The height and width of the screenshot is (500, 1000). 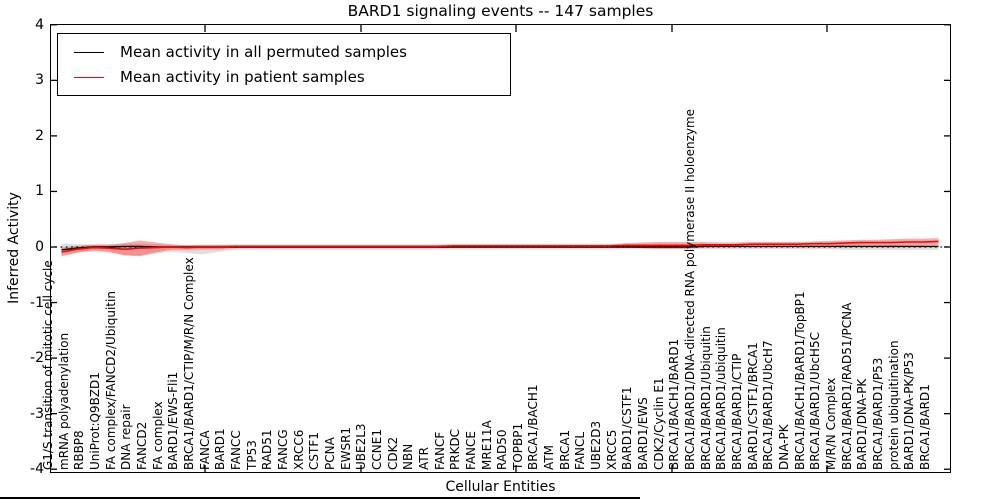 What do you see at coordinates (263, 52) in the screenshot?
I see `legend-label-permuted: Mean activity in all permuted samples` at bounding box center [263, 52].